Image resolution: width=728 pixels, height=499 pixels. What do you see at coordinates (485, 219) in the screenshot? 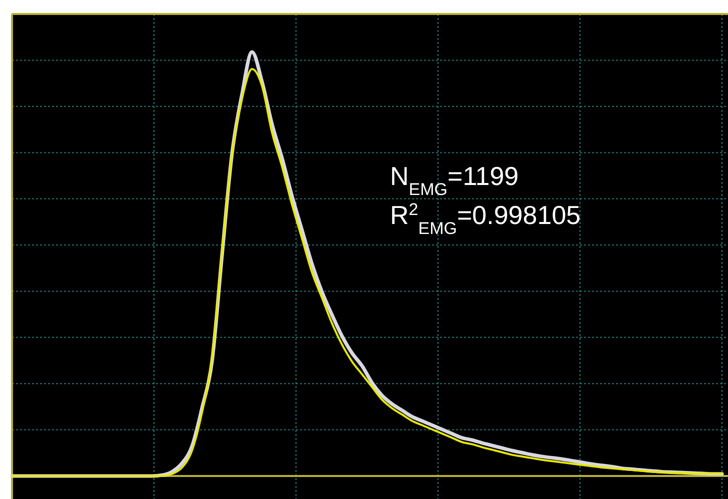
I see `annotation: R$^{2}$$_{EMG}$=0.998105` at bounding box center [485, 219].